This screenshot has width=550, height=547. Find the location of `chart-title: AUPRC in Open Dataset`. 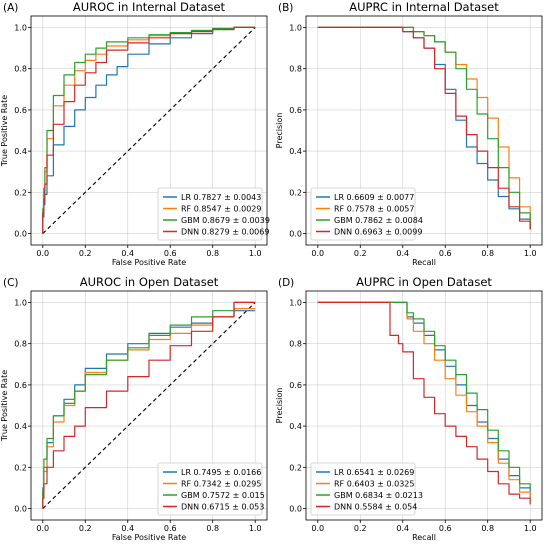

chart-title: AUPRC in Open Dataset is located at coordinates (424, 282).